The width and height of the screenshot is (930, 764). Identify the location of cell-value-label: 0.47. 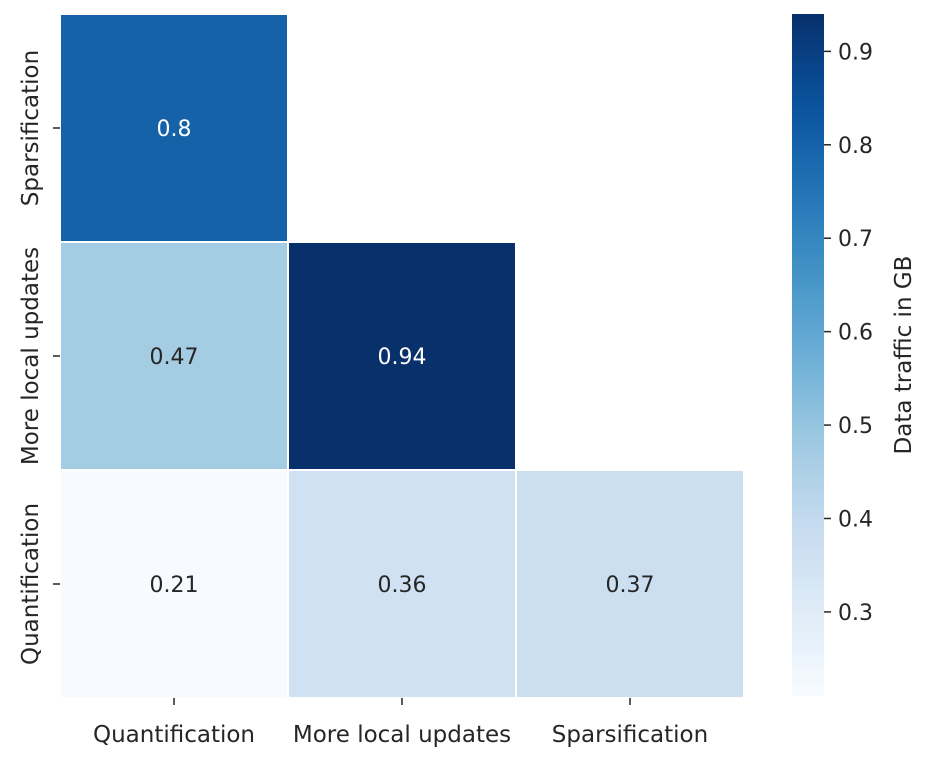
(174, 357).